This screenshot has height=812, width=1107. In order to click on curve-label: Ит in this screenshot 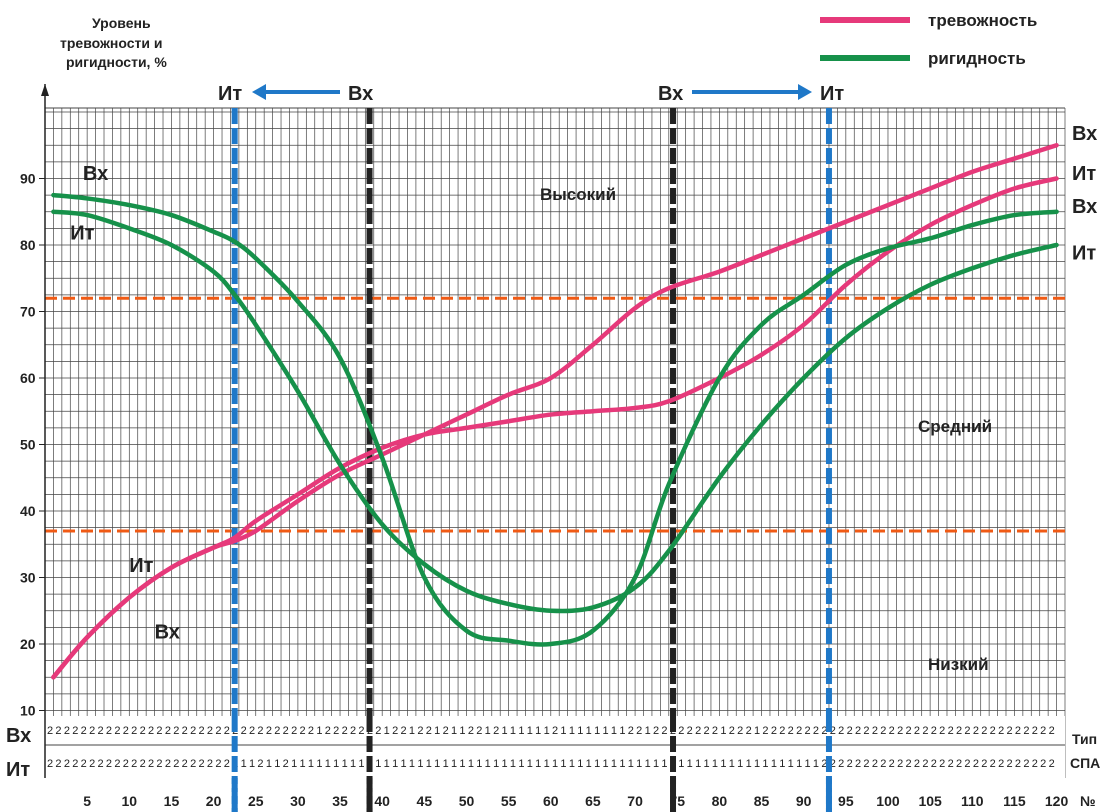, I will do `click(82, 234)`.